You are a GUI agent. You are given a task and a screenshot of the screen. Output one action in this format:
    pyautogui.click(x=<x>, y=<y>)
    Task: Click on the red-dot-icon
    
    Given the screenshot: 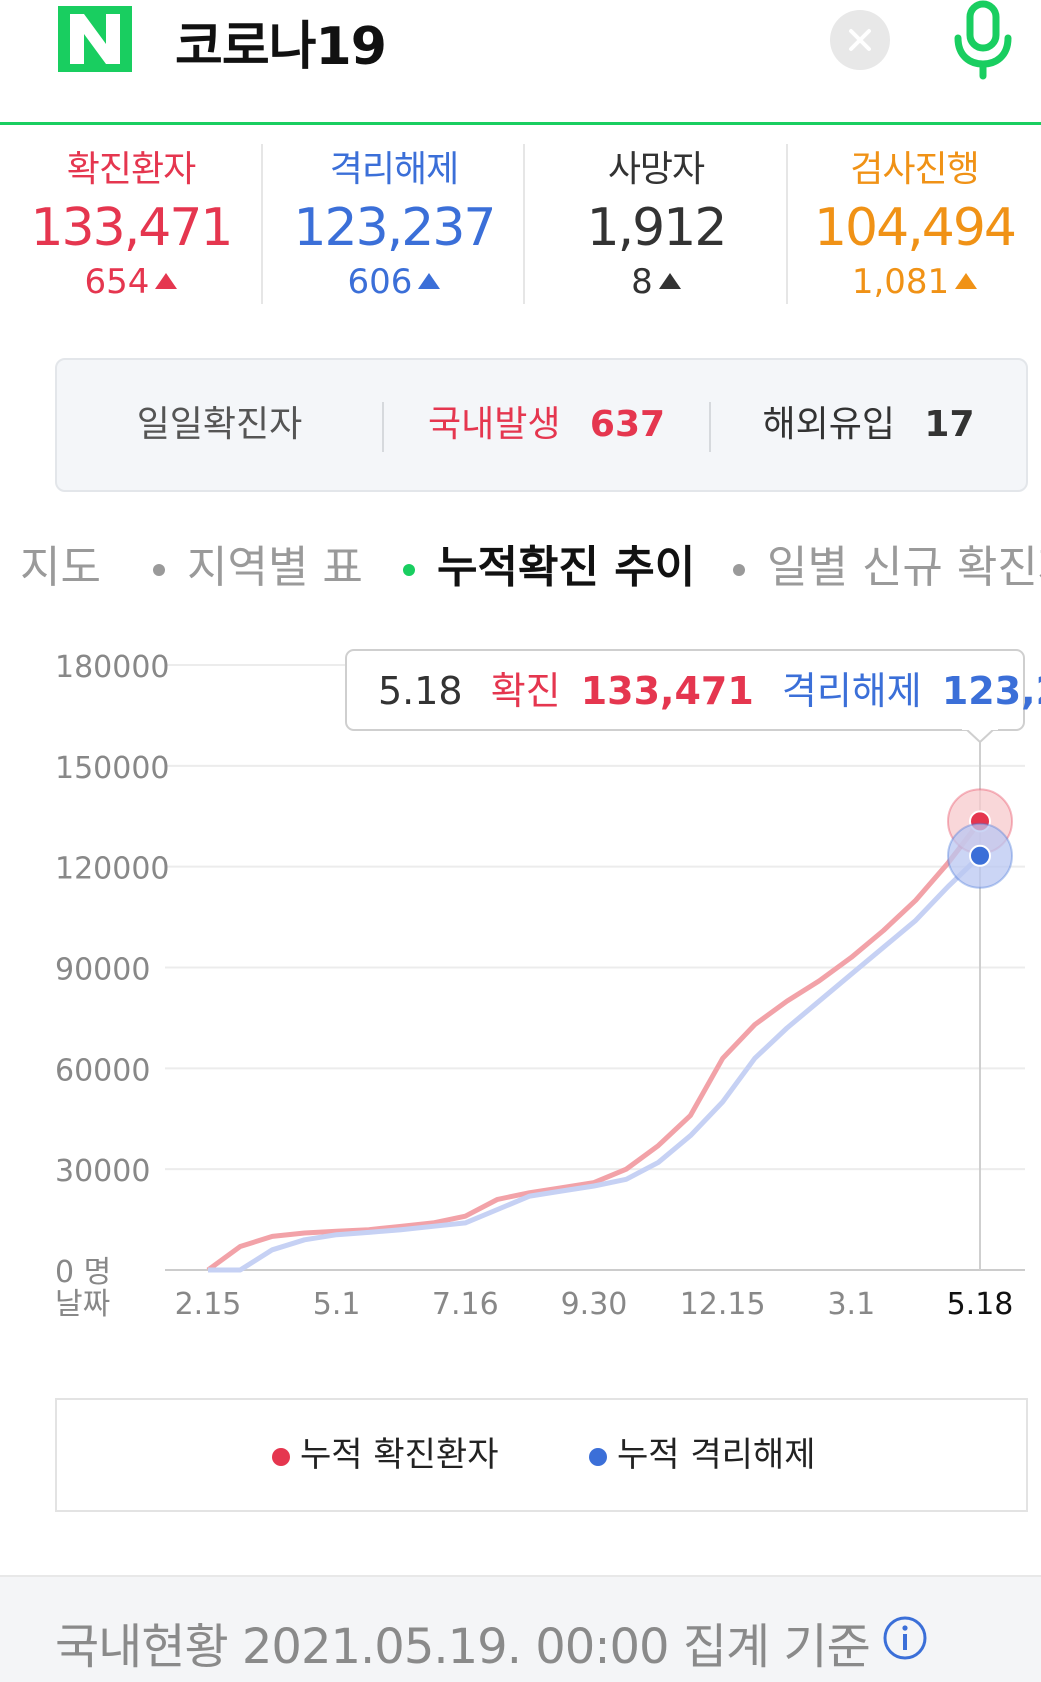 What is the action you would take?
    pyautogui.click(x=281, y=1456)
    